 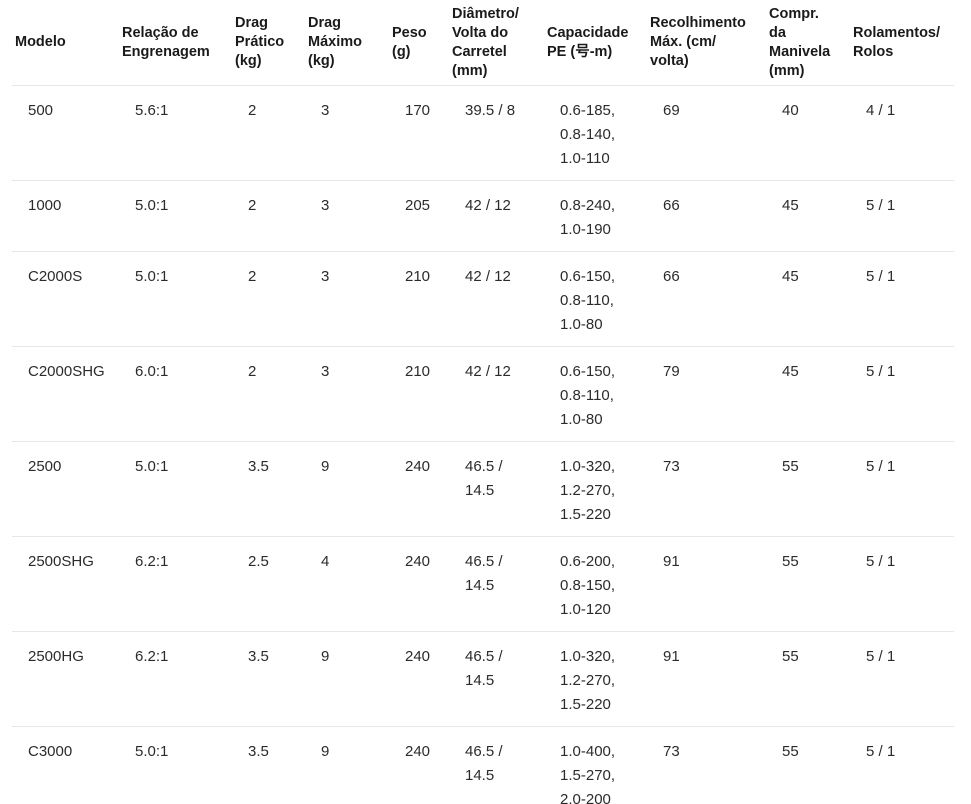 I want to click on cell-drag-maximo: 4, so click(x=347, y=584).